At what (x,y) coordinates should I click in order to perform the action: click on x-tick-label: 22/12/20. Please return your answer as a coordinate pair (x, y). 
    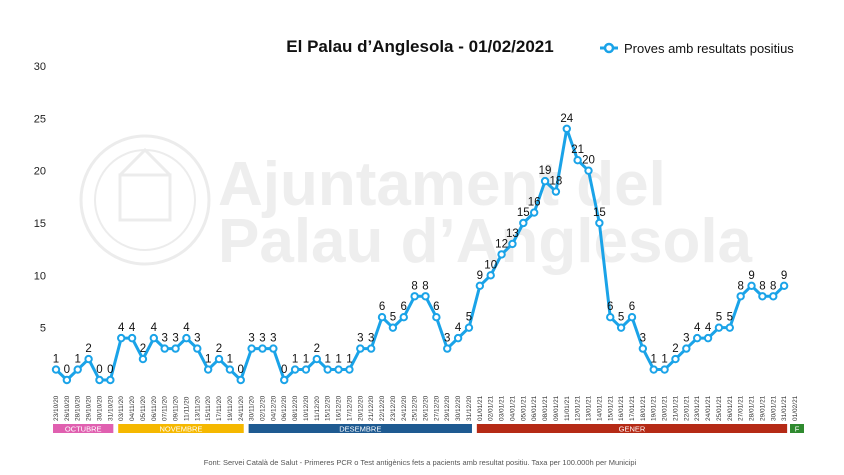
    Looking at the image, I should click on (382, 408).